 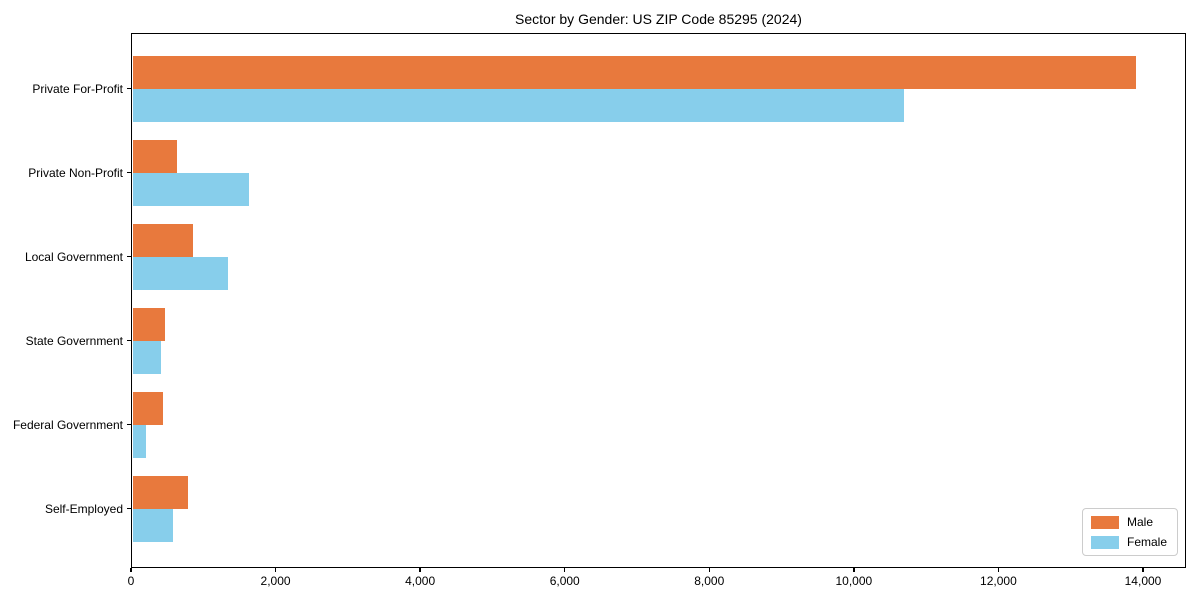 I want to click on female-legend-swatch, so click(x=1104, y=542).